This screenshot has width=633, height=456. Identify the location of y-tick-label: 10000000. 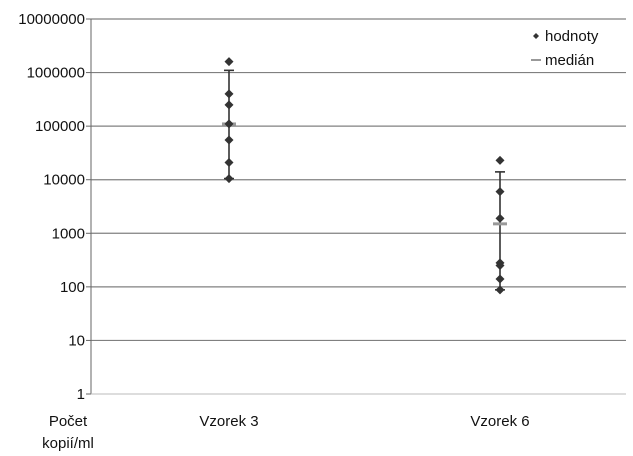
(51, 19).